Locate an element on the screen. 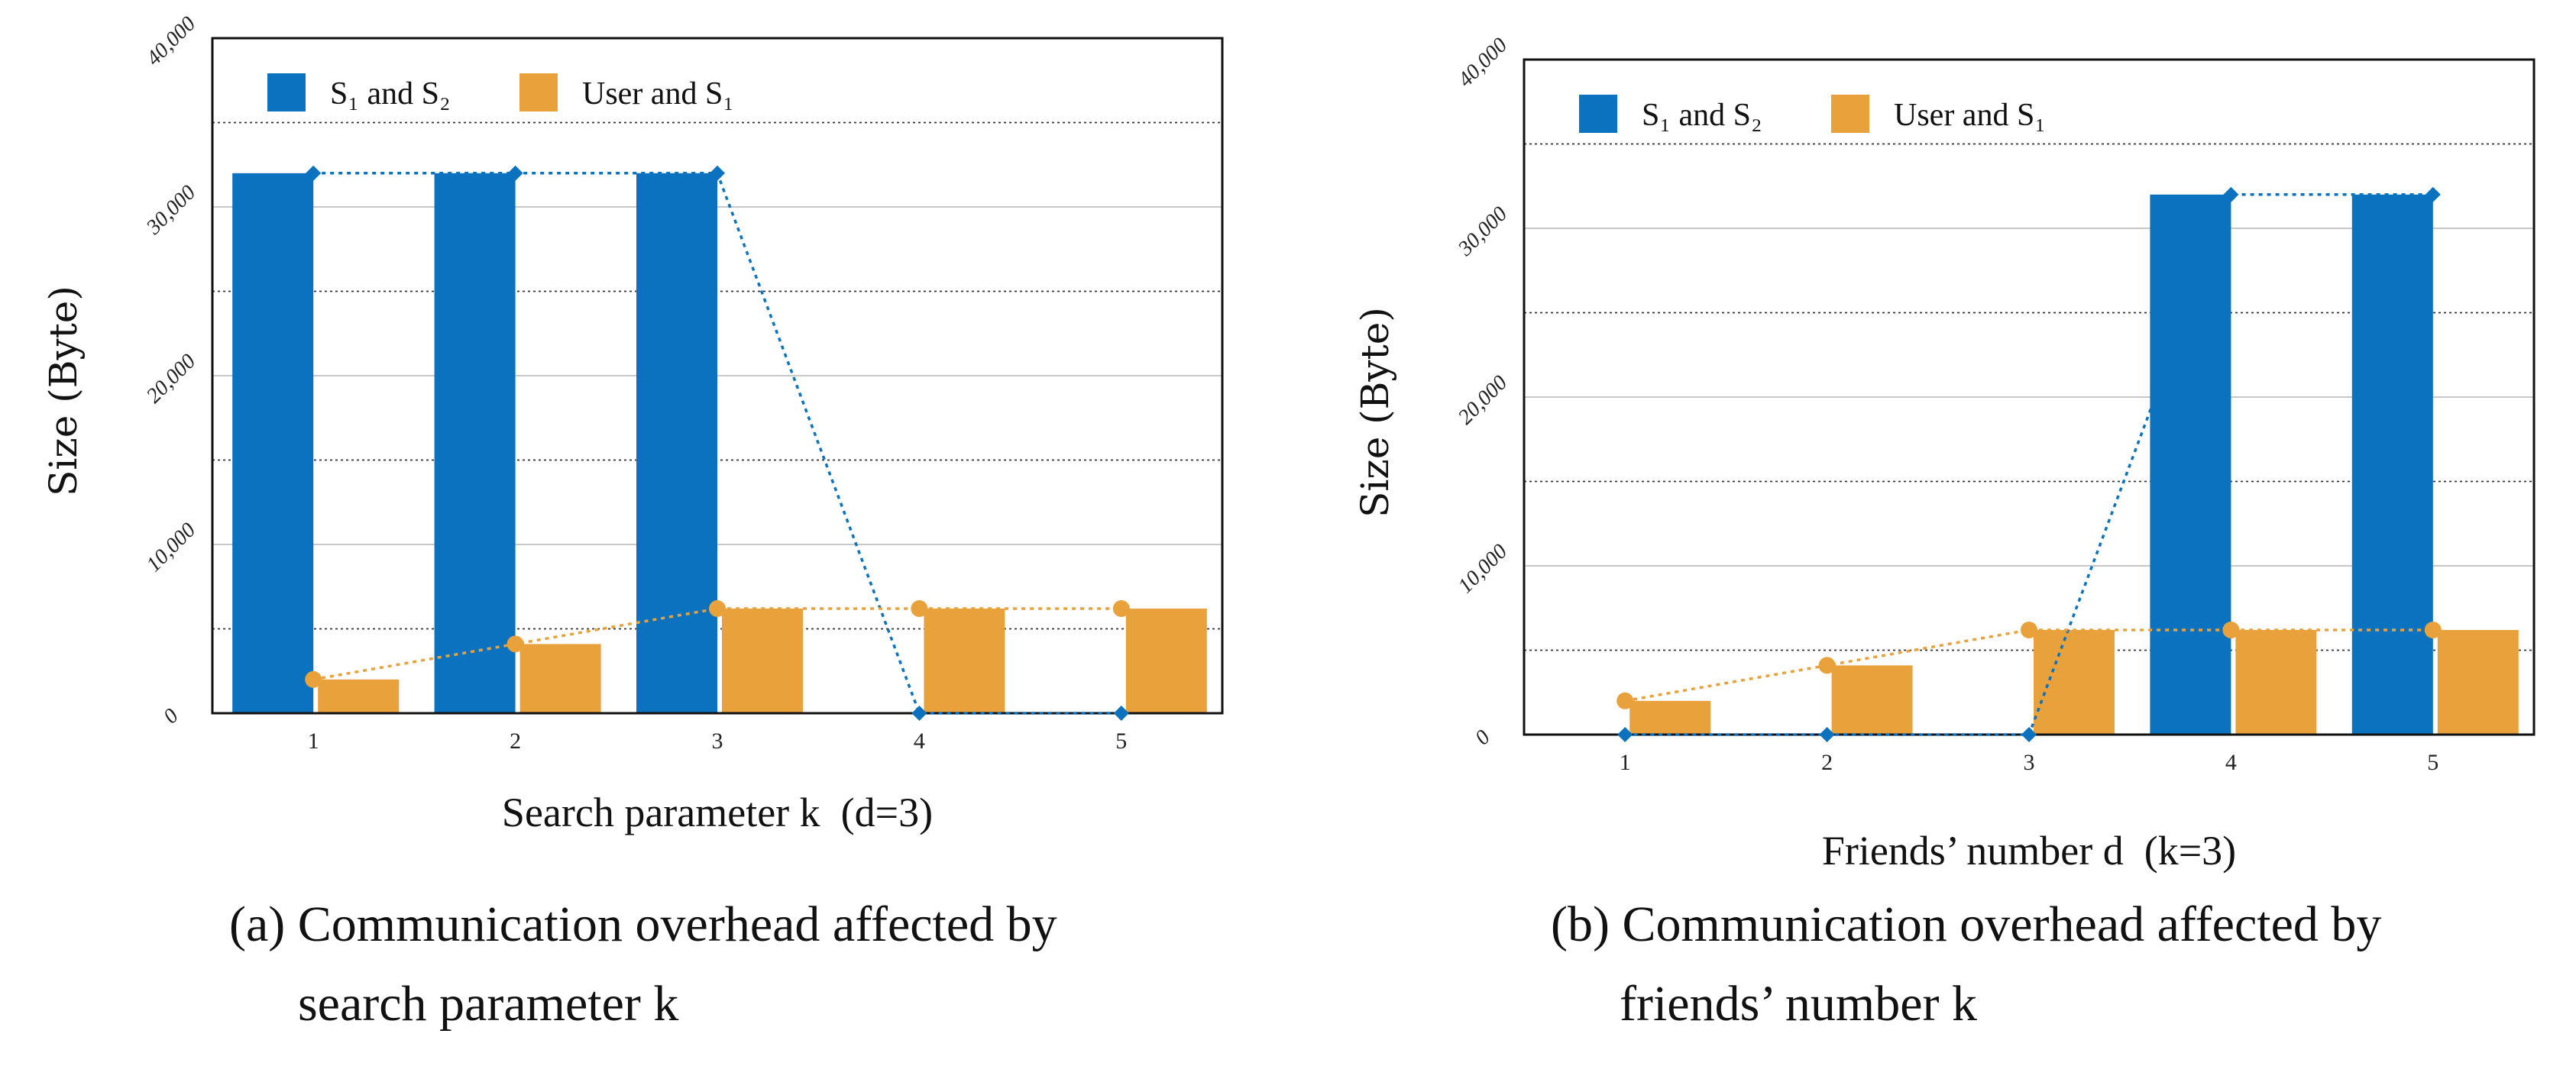 Image resolution: width=2576 pixels, height=1066 pixels. panel-caption-line2: search parameter k is located at coordinates (488, 1004).